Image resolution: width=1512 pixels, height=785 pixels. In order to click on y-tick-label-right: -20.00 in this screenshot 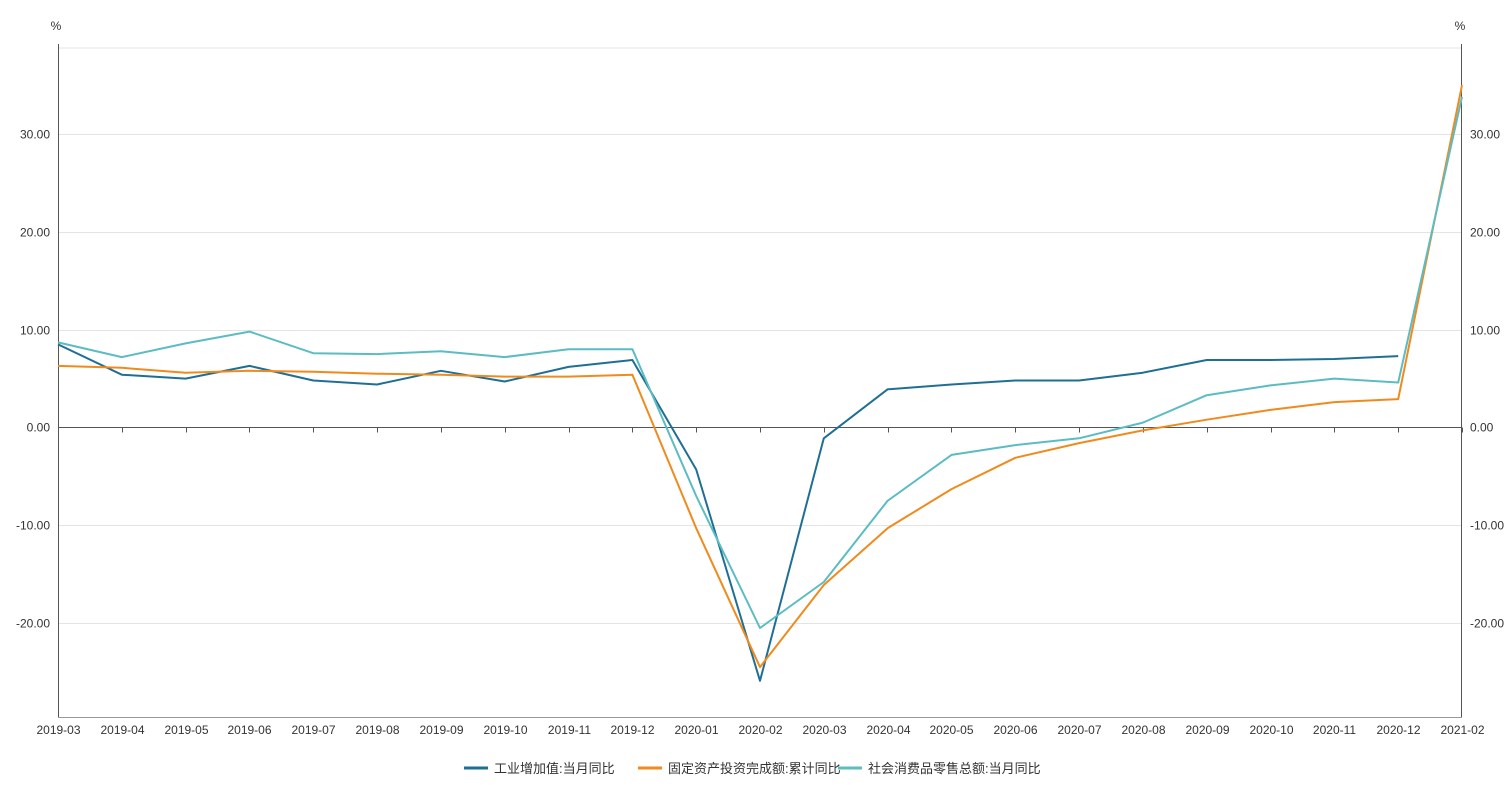, I will do `click(1487, 624)`.